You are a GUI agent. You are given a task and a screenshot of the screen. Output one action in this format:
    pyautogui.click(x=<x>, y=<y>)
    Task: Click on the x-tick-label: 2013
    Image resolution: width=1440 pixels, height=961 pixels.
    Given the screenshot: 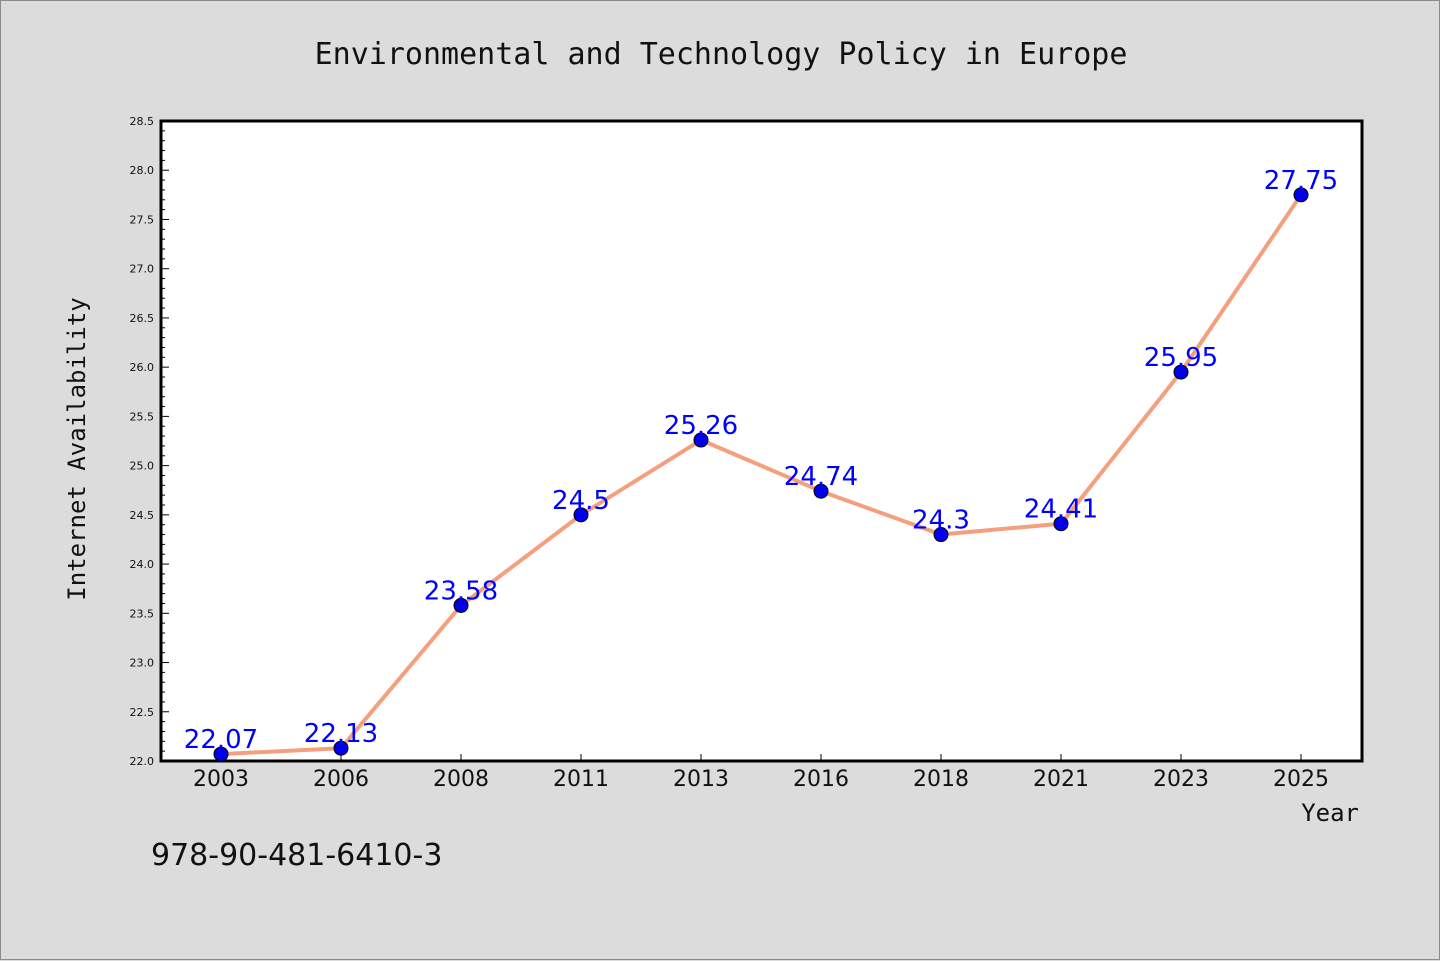 What is the action you would take?
    pyautogui.click(x=701, y=779)
    